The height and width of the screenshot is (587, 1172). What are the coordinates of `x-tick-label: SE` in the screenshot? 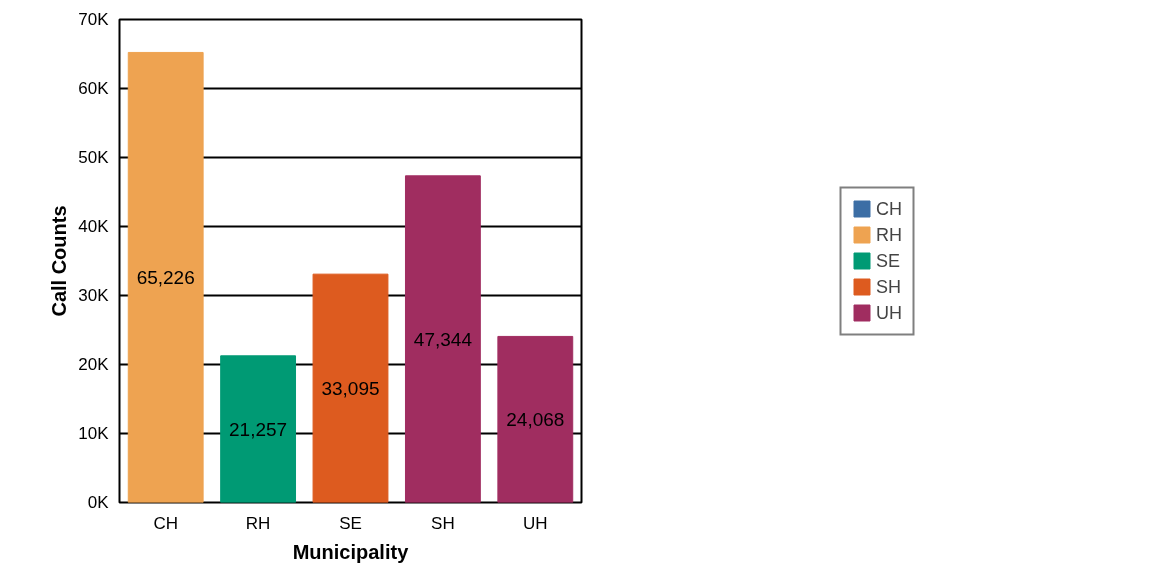 It's located at (350, 523).